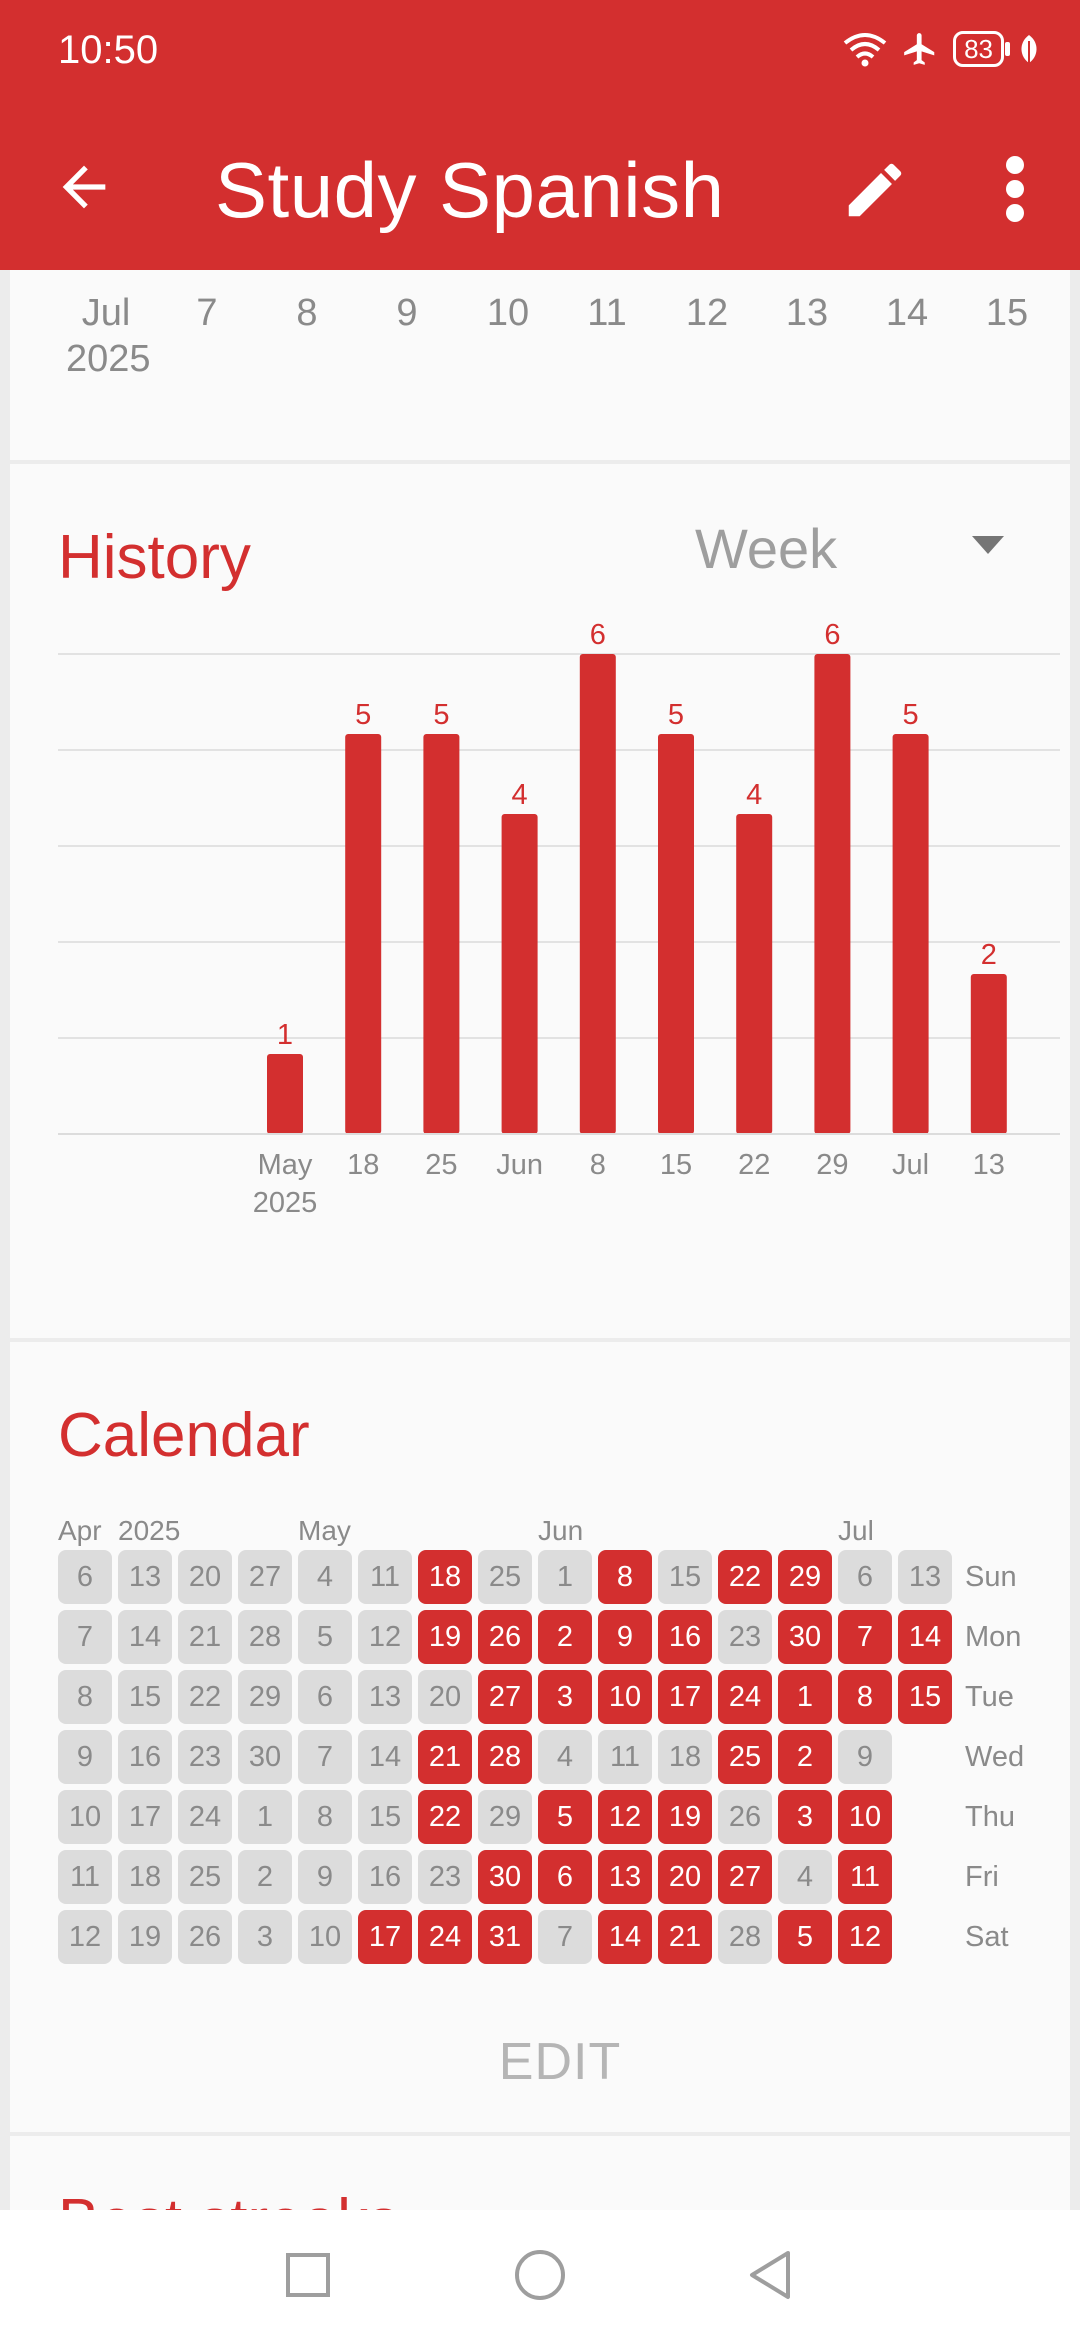 Image resolution: width=1080 pixels, height=2340 pixels. What do you see at coordinates (561, 1530) in the screenshot?
I see `calendar-month-label: Jun` at bounding box center [561, 1530].